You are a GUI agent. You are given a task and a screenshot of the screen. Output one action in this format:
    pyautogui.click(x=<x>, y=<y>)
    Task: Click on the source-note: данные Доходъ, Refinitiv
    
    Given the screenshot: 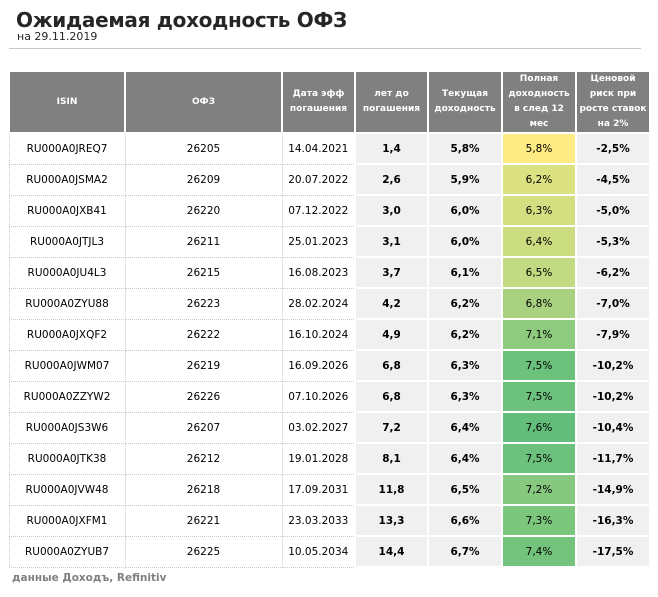 What is the action you would take?
    pyautogui.click(x=89, y=578)
    